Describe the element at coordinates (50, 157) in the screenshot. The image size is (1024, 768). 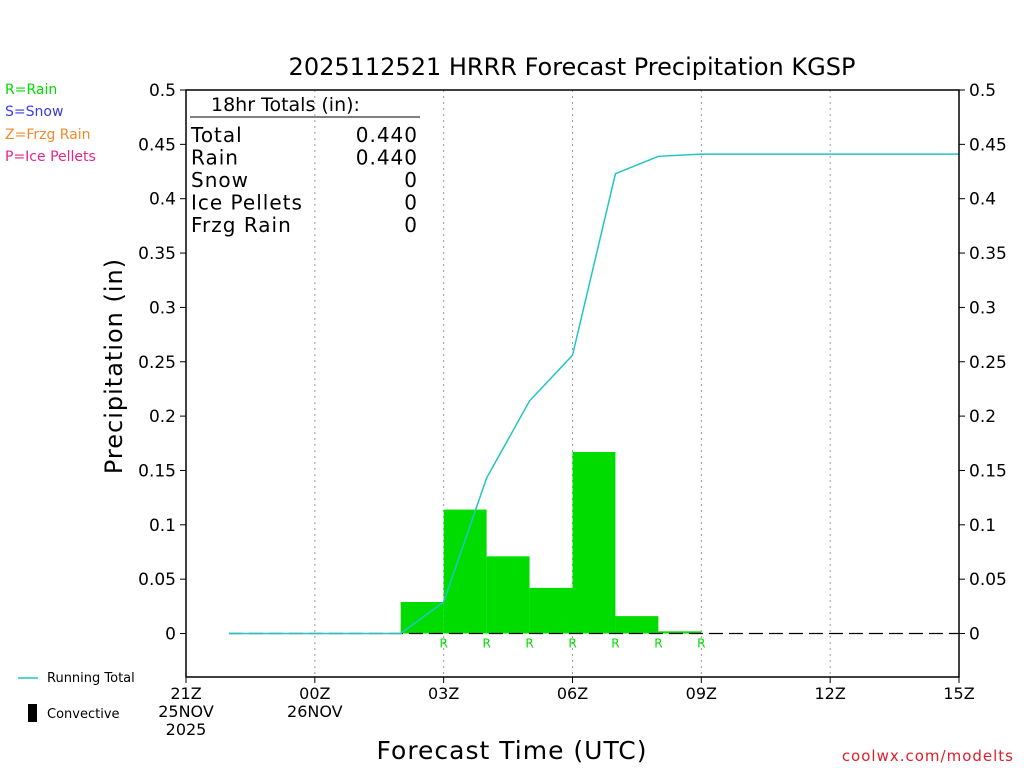
I see `legend-ice-pellets: P=Ice Pellets` at that location.